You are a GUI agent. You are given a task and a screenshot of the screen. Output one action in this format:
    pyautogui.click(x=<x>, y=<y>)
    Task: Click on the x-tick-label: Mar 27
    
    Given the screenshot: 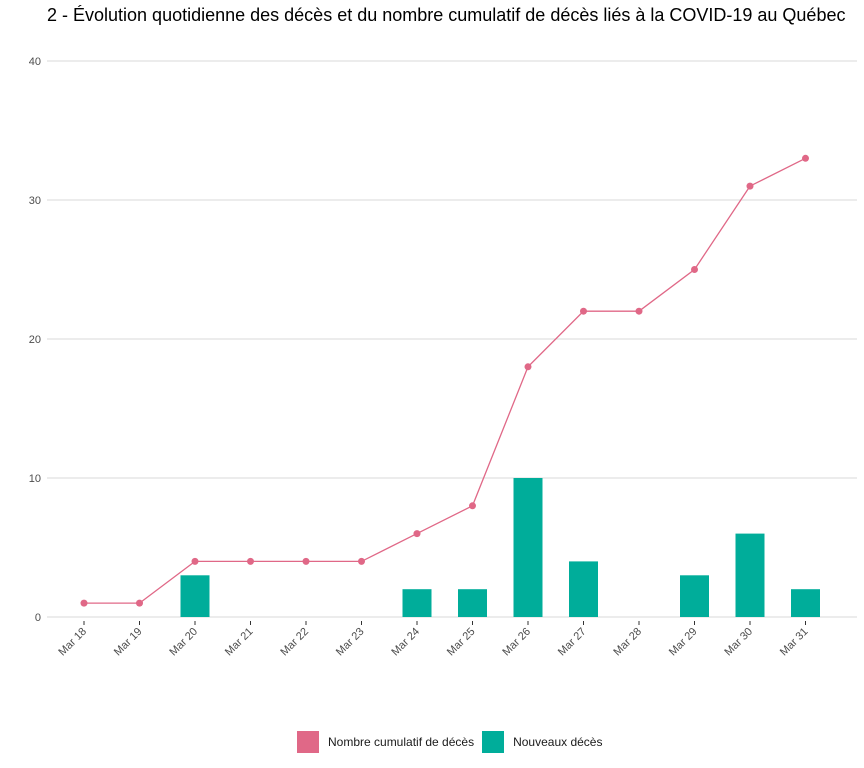 What is the action you would take?
    pyautogui.click(x=572, y=642)
    